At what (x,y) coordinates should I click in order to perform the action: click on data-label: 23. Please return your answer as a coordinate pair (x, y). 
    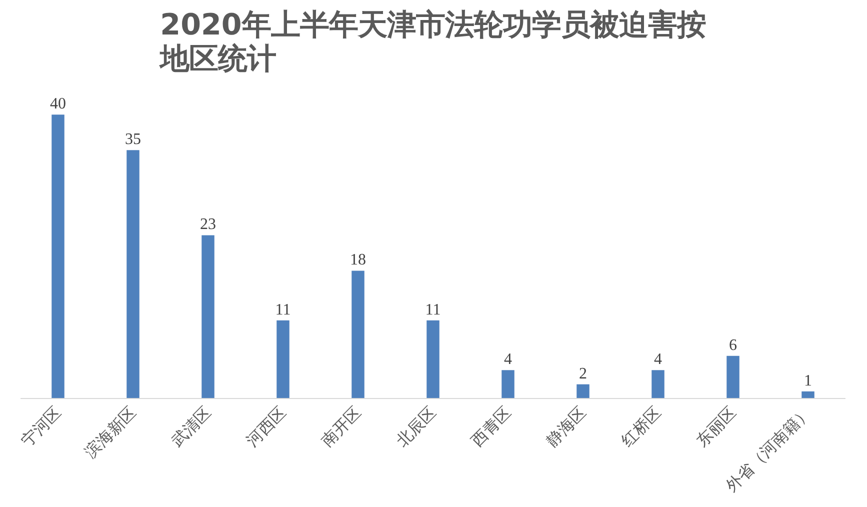
    Looking at the image, I should click on (208, 225).